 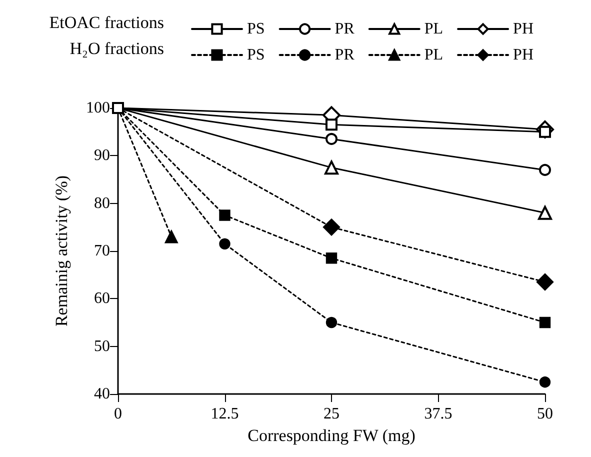 What do you see at coordinates (332, 414) in the screenshot?
I see `x-tick-label: 25` at bounding box center [332, 414].